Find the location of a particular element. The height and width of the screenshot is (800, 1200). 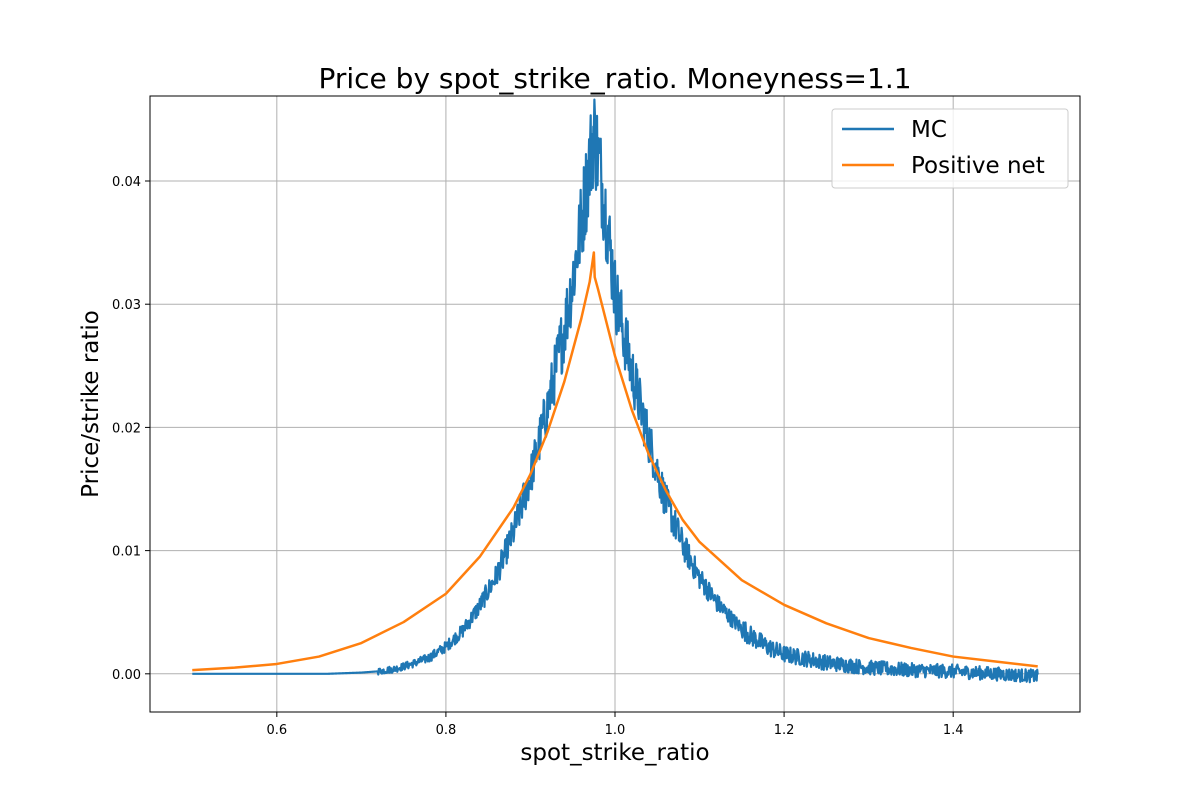

legend-label-mc: MC is located at coordinates (929, 130).